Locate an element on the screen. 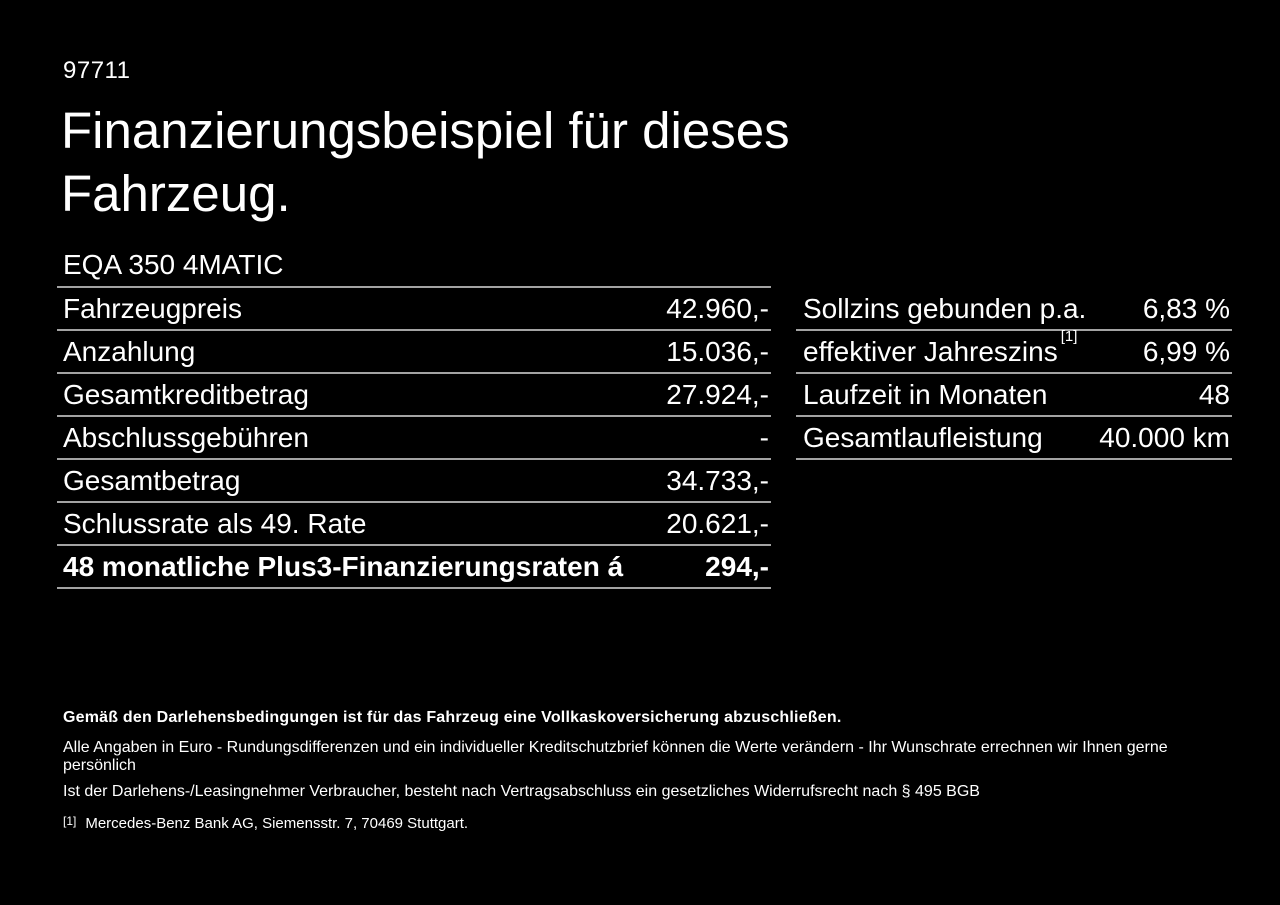  row-value: 27.924,- is located at coordinates (717, 394).